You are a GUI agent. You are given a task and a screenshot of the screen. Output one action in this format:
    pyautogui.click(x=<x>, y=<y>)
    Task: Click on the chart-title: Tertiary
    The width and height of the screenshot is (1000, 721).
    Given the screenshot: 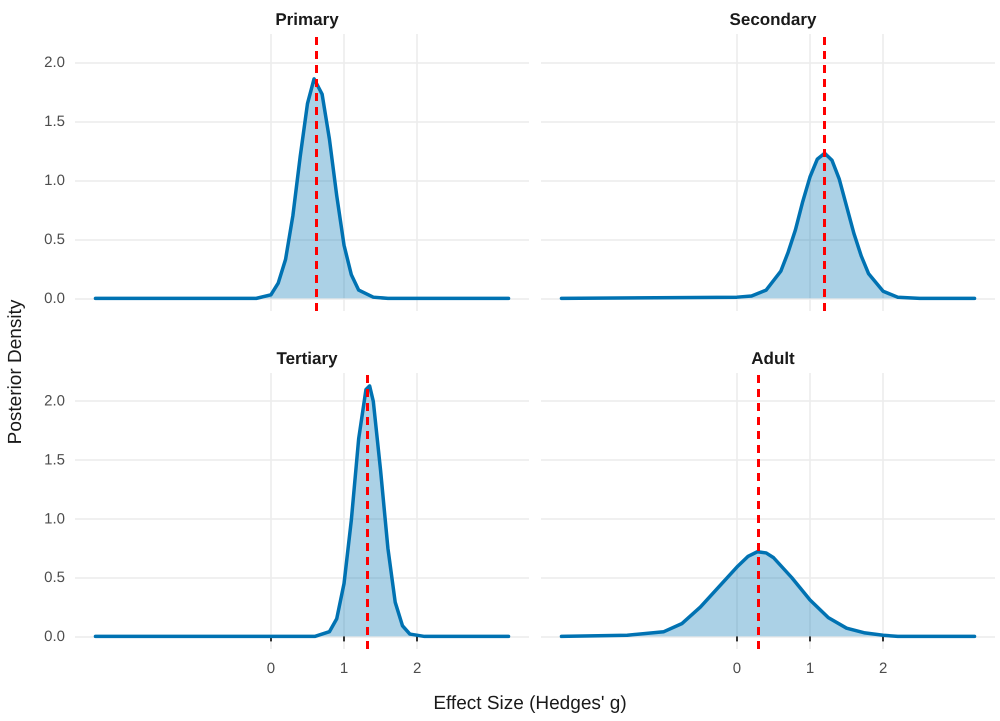 What is the action you would take?
    pyautogui.click(x=307, y=358)
    